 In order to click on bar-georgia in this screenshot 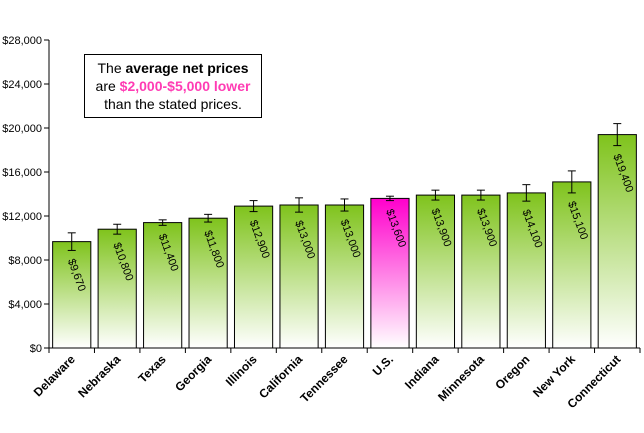, I will do `click(208, 283)`.